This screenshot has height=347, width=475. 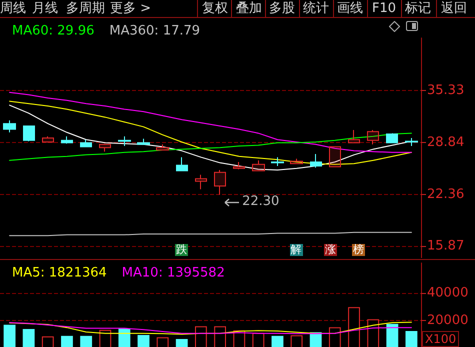 I want to click on text: MA60: 29.96, so click(x=53, y=31).